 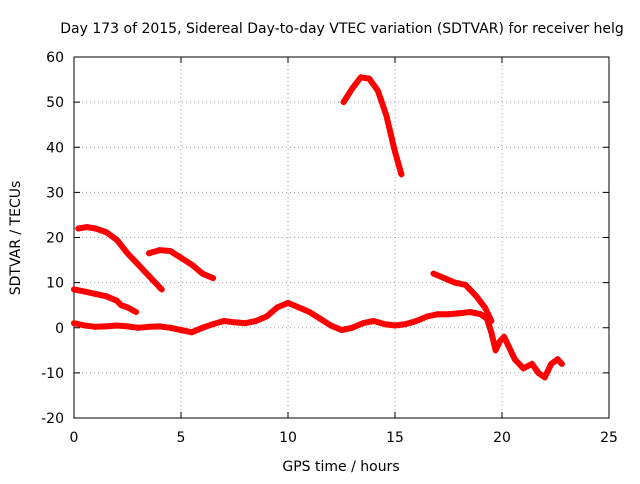 I want to click on y-axis-label: SDTVAR / TECUs, so click(x=16, y=238).